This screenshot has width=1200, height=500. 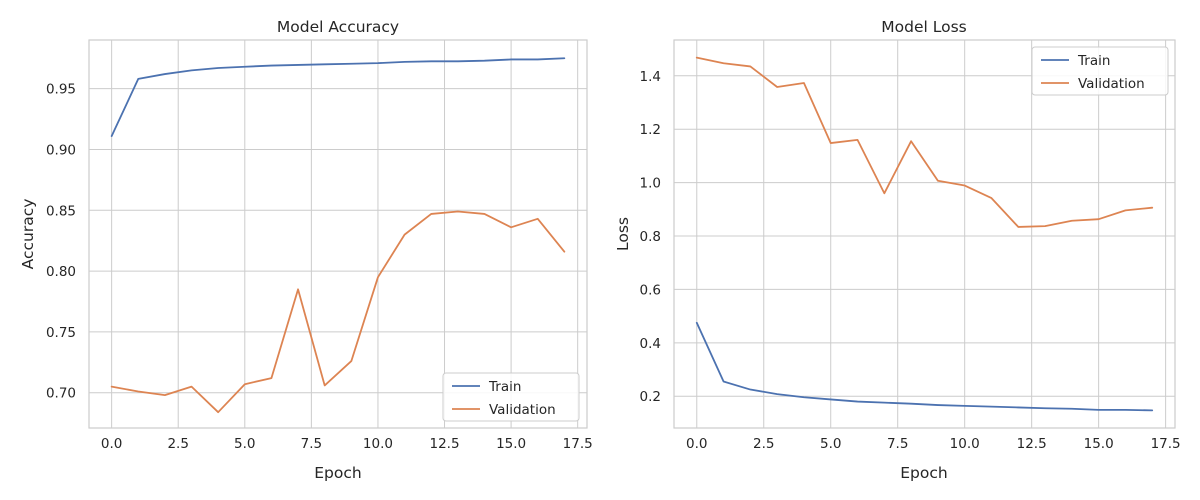 What do you see at coordinates (61, 90) in the screenshot?
I see `accuracy-y-tick-label: 0.95` at bounding box center [61, 90].